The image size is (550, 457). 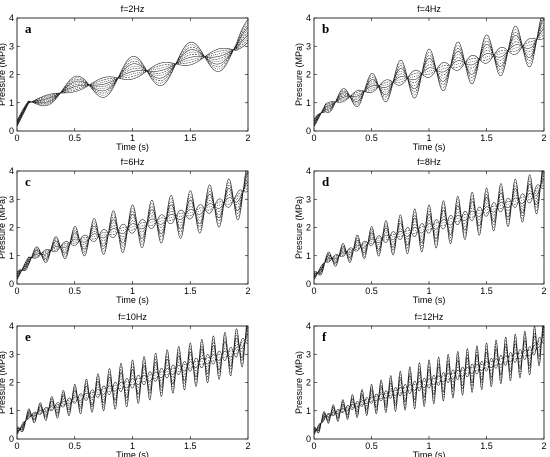 I want to click on panel-title: f=2Hz, so click(x=133, y=9).